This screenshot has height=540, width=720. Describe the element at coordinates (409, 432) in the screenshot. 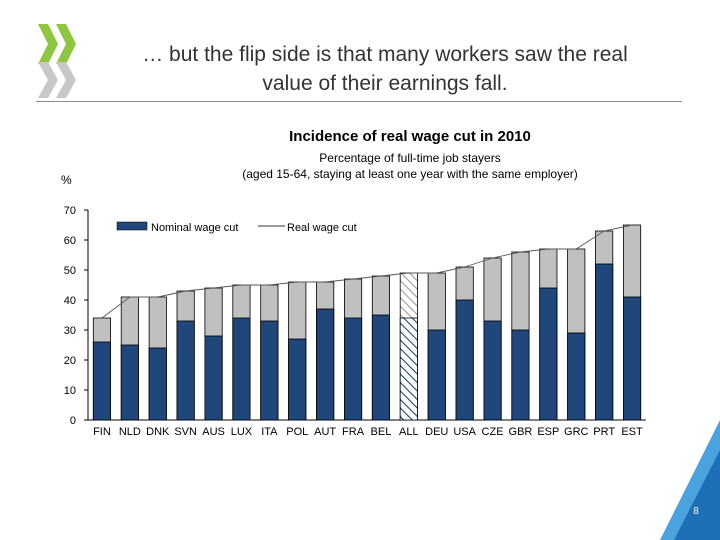

I see `x-tick-label: ALL` at that location.